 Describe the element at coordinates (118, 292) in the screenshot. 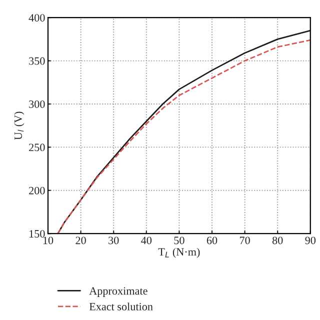

I see `legend-label: Approximate` at that location.